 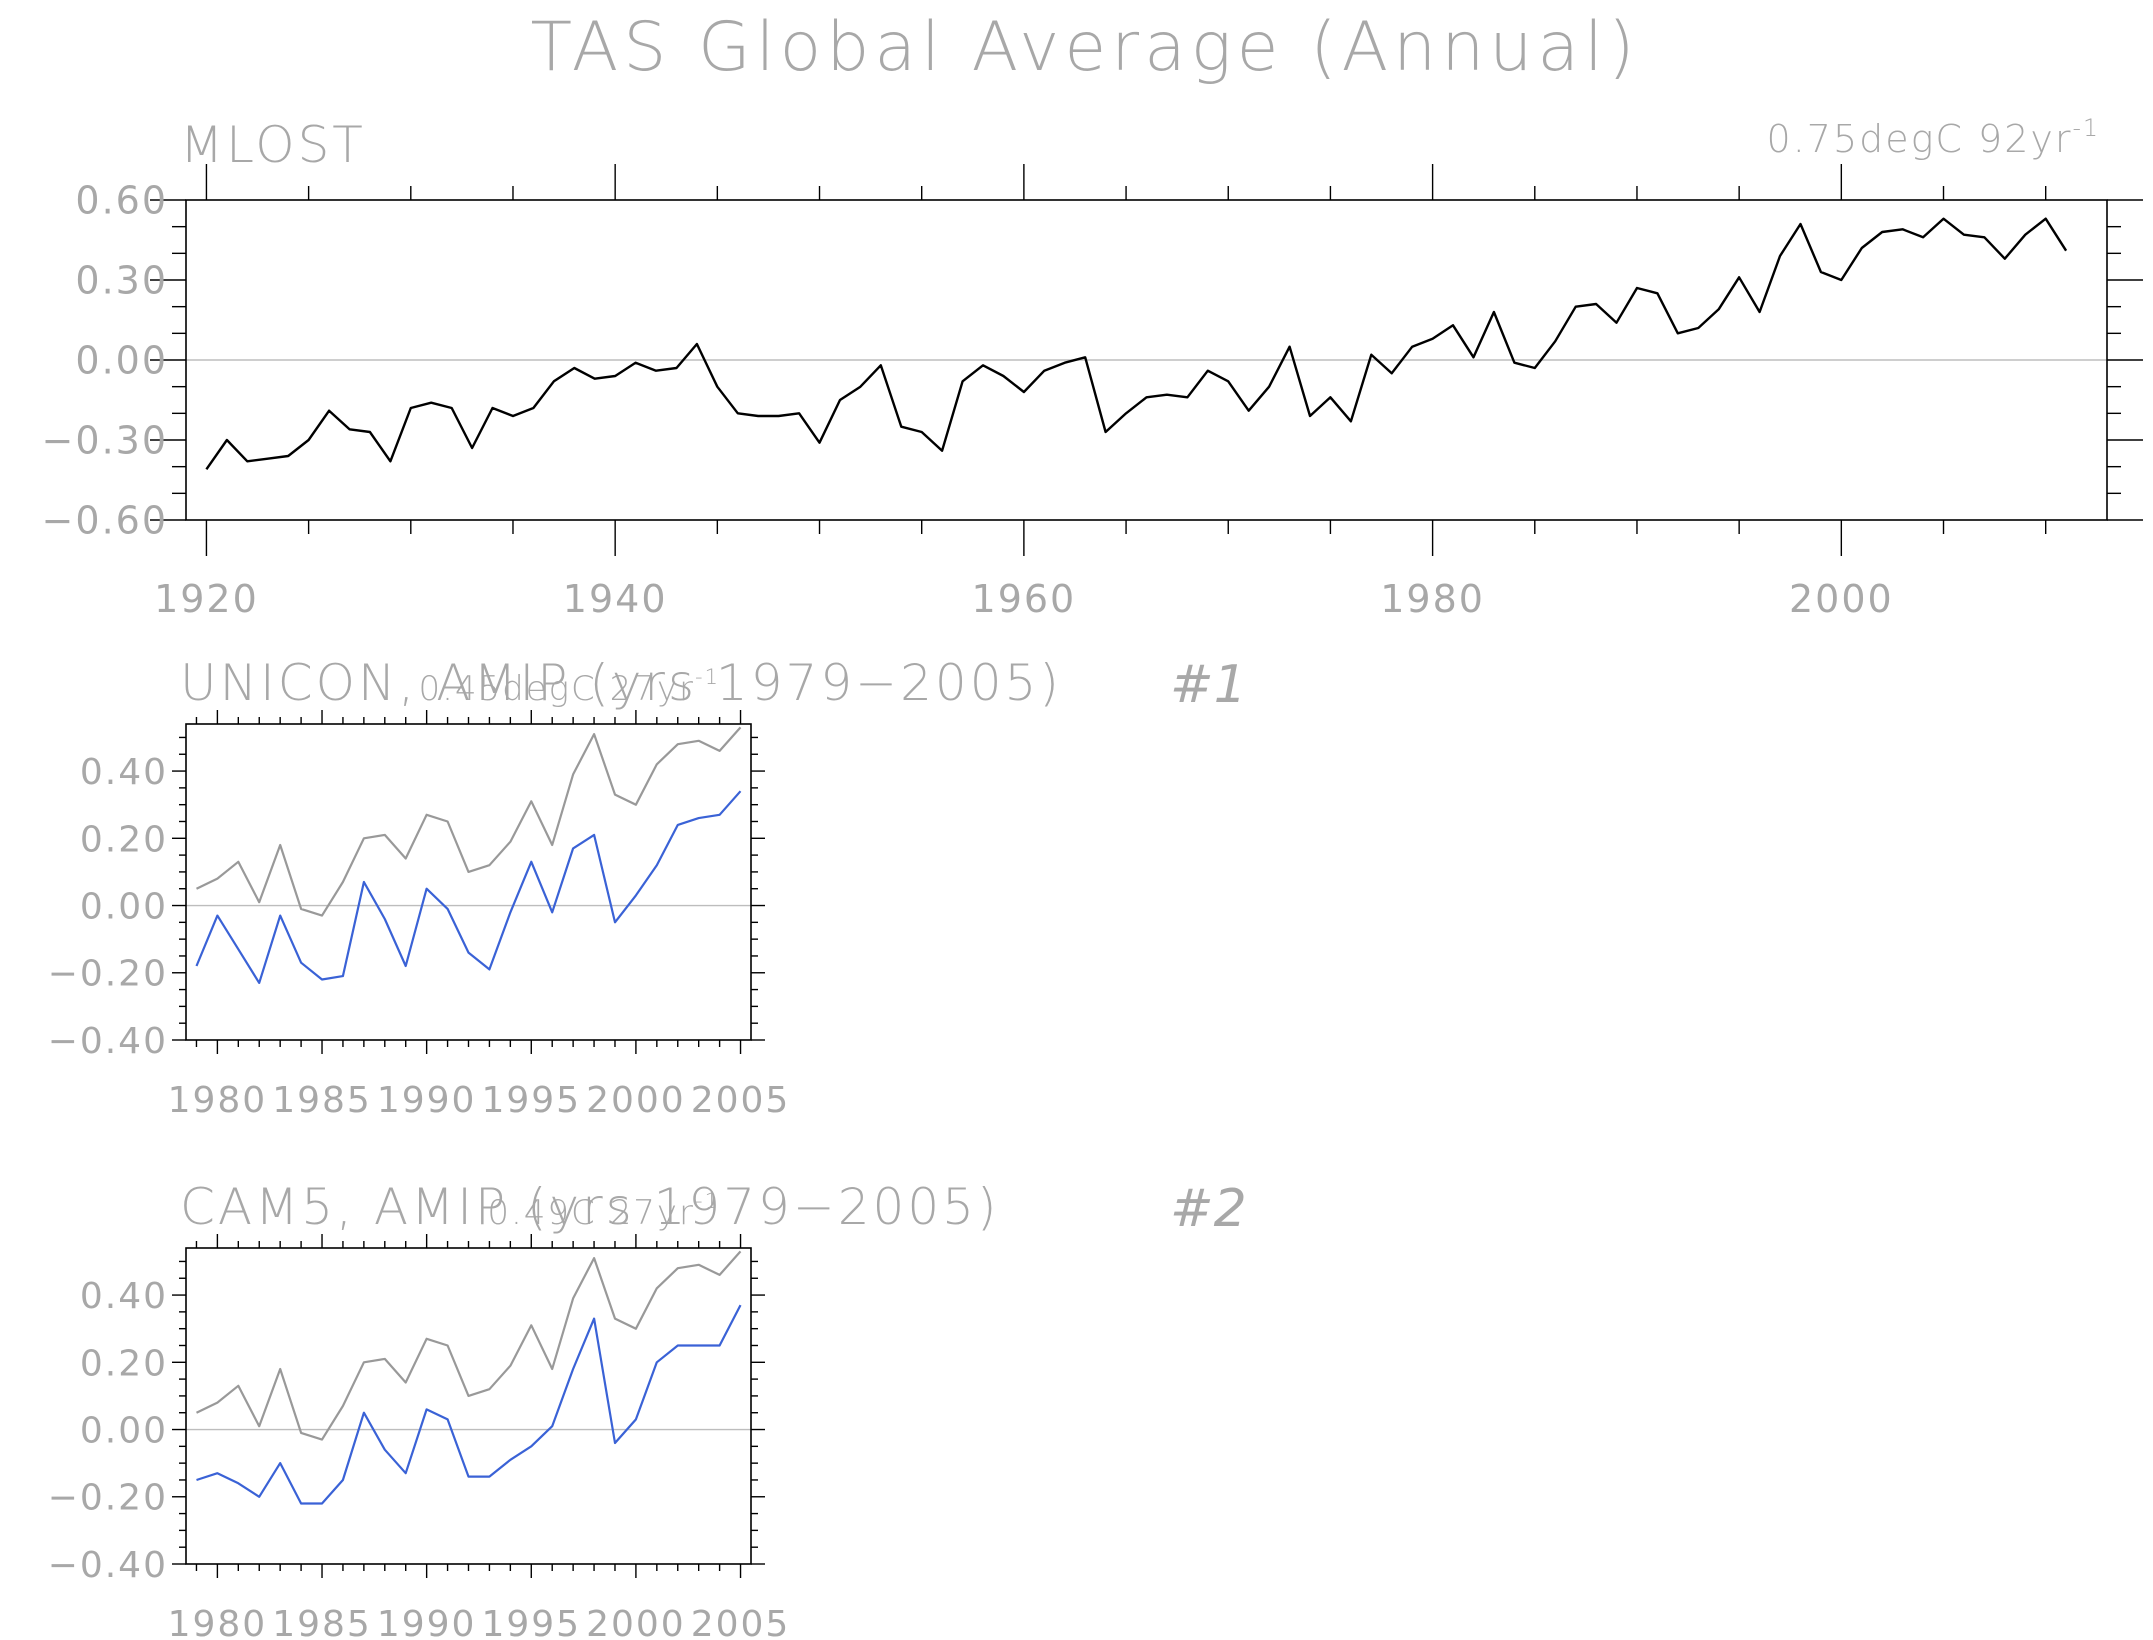 I want to click on y-tick-label: −0.60, so click(x=105, y=521).